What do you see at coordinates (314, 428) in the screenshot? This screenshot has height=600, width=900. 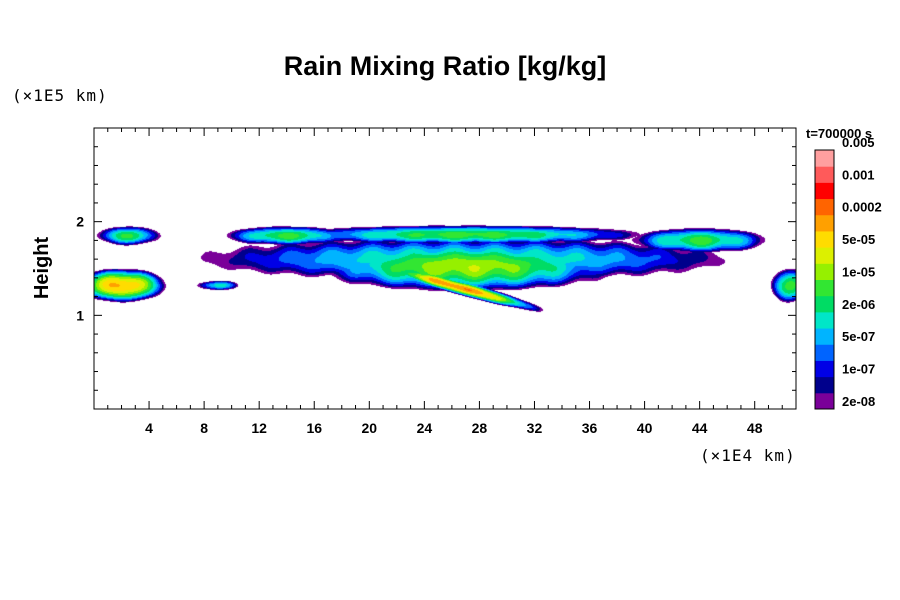 I see `x-tick-label: 16` at bounding box center [314, 428].